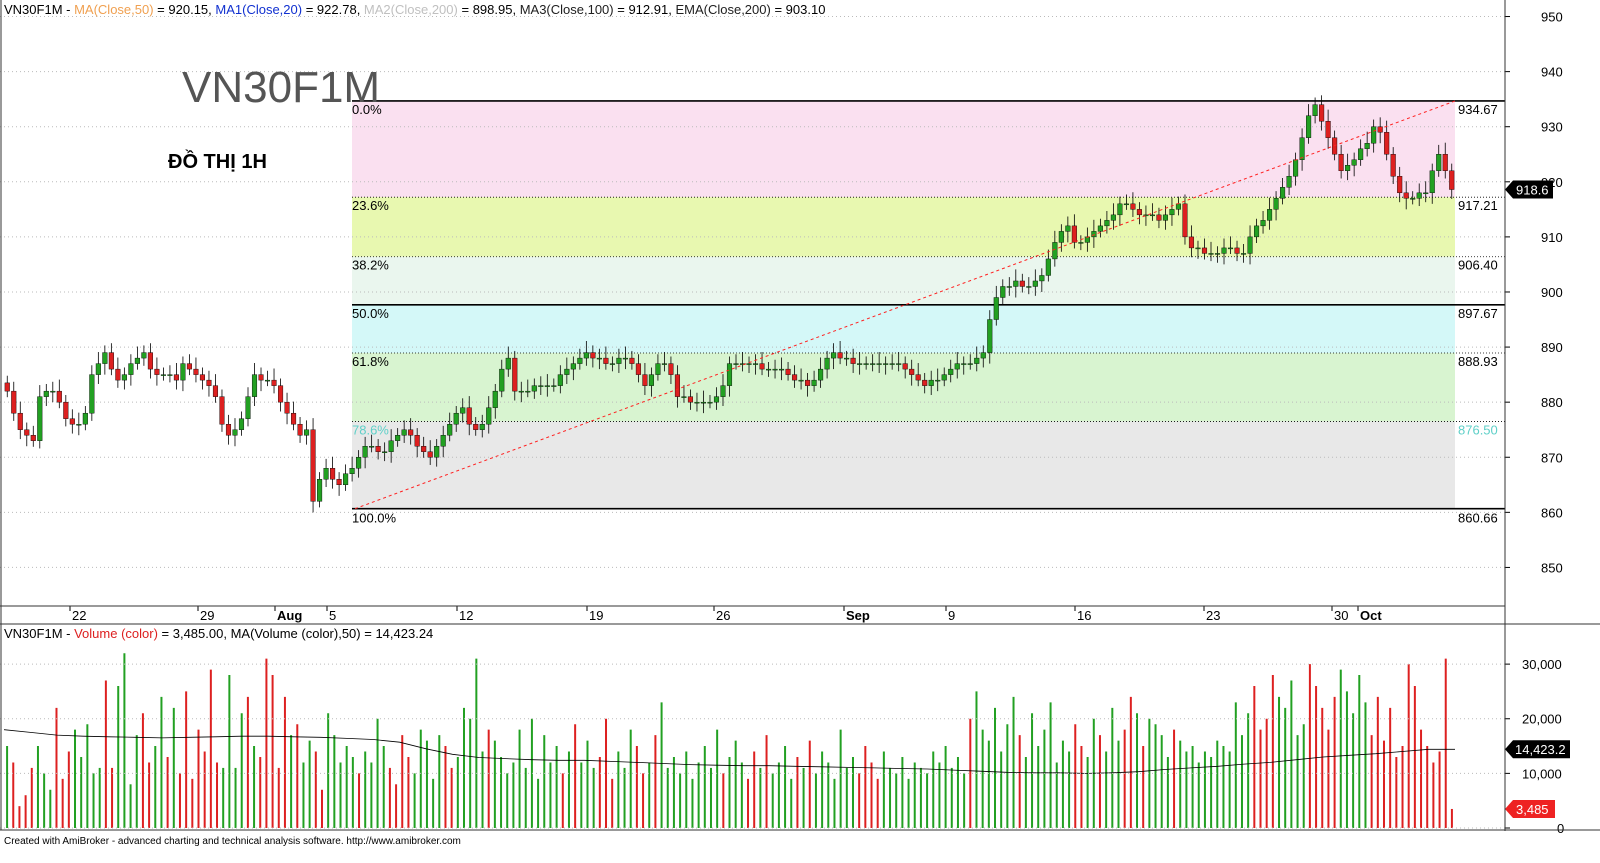  I want to click on last-price-label: 918.6, so click(1532, 190).